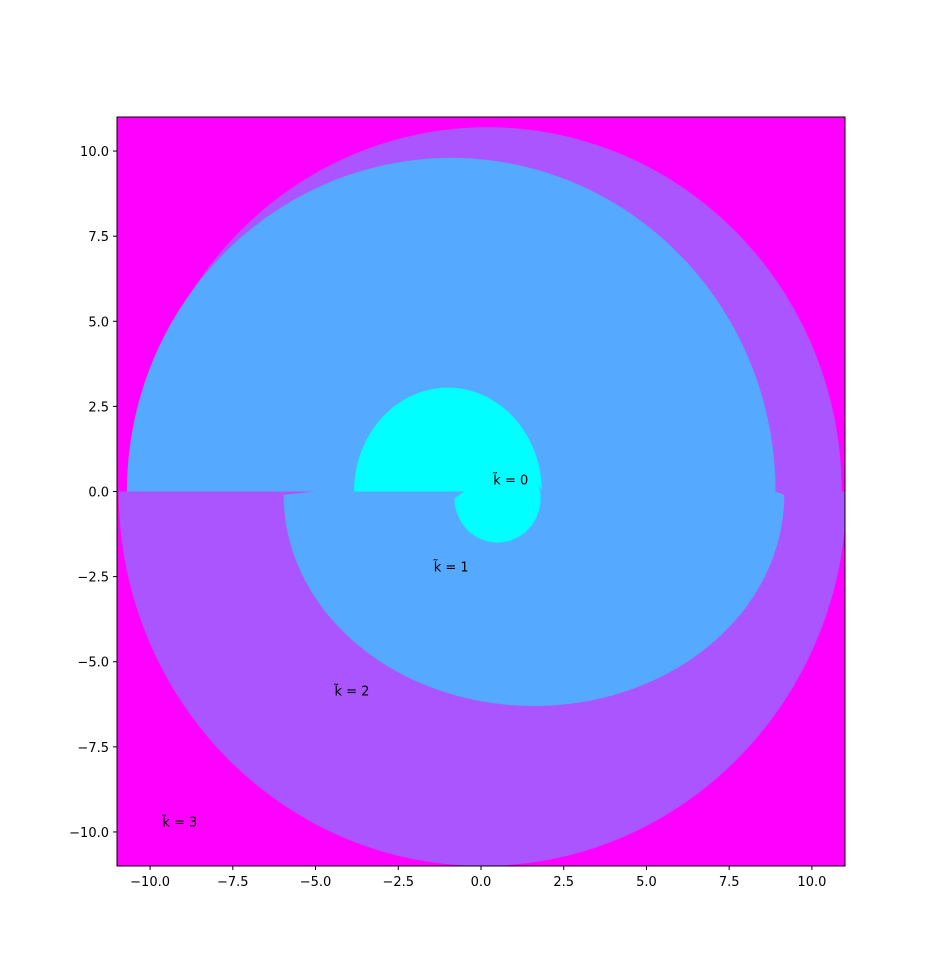  What do you see at coordinates (646, 882) in the screenshot?
I see `x-tick-label: 5.0` at bounding box center [646, 882].